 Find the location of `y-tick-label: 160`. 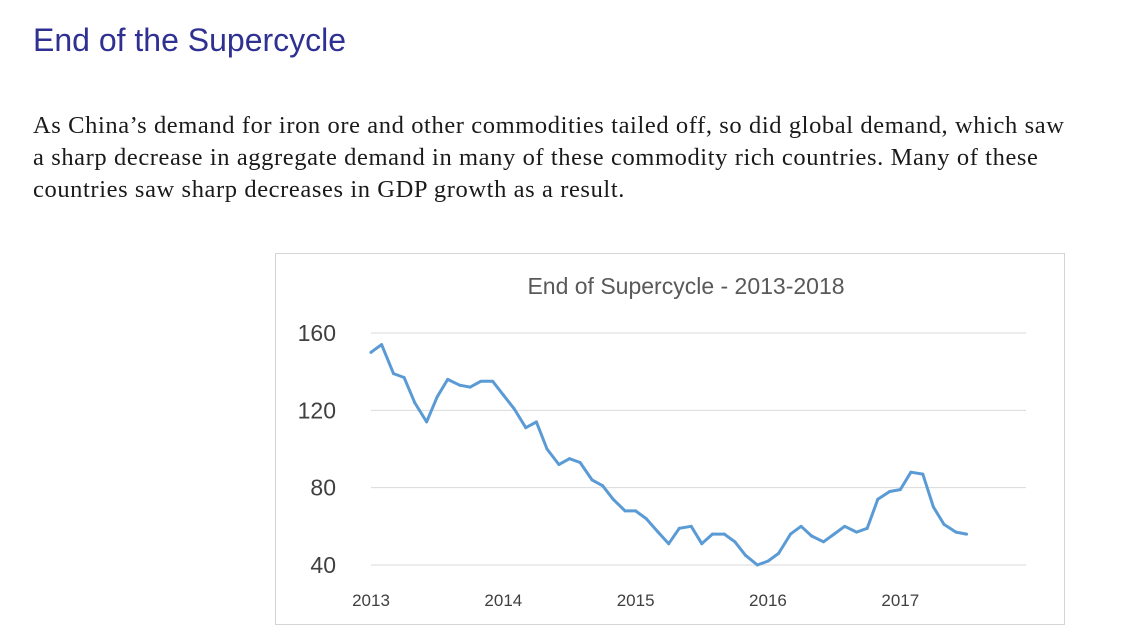

y-tick-label: 160 is located at coordinates (317, 333).